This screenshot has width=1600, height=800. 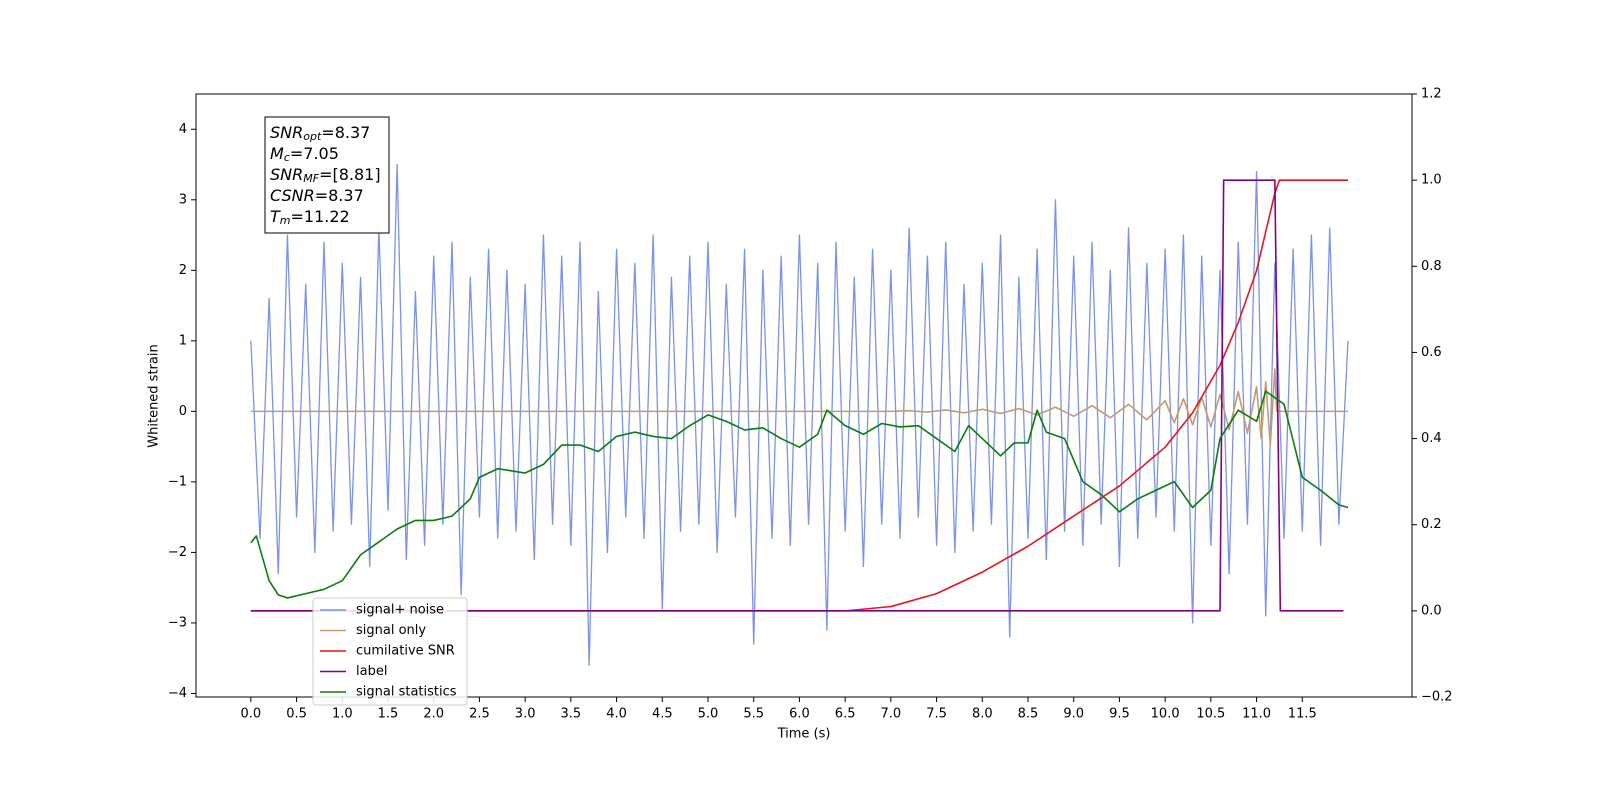 What do you see at coordinates (251, 714) in the screenshot?
I see `x-tick-label: 0.0` at bounding box center [251, 714].